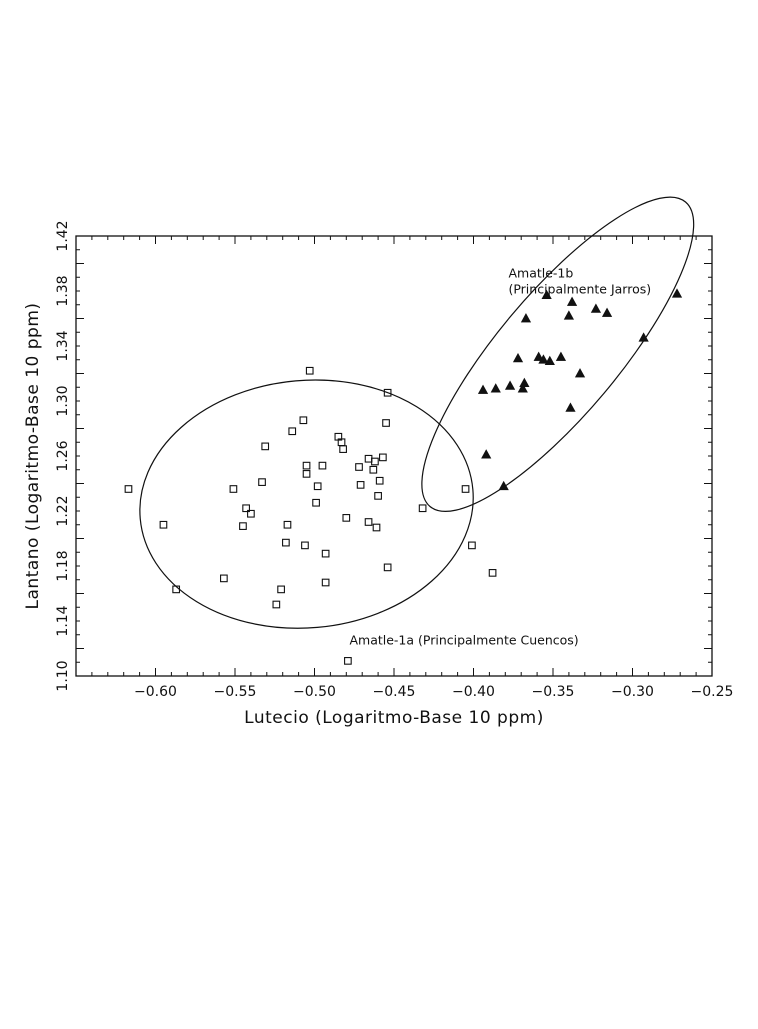 This screenshot has width=758, height=1029. What do you see at coordinates (540, 272) in the screenshot?
I see `annotation-amatle-1b: Amatle-1b` at bounding box center [540, 272].